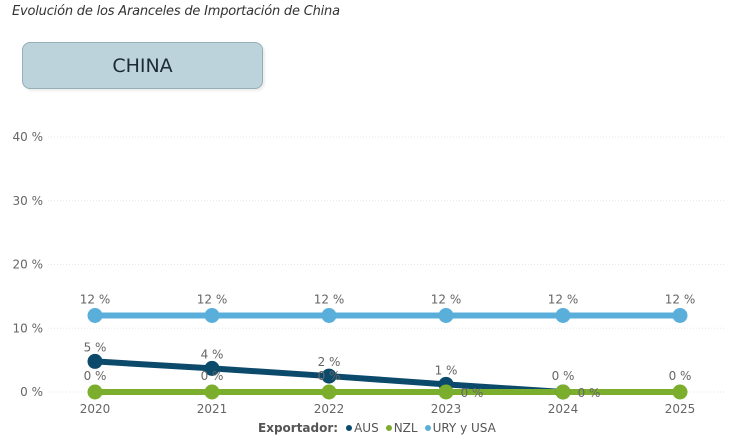 The width and height of the screenshot is (750, 437). Describe the element at coordinates (446, 409) in the screenshot. I see `x-tick-label: 2023` at that location.